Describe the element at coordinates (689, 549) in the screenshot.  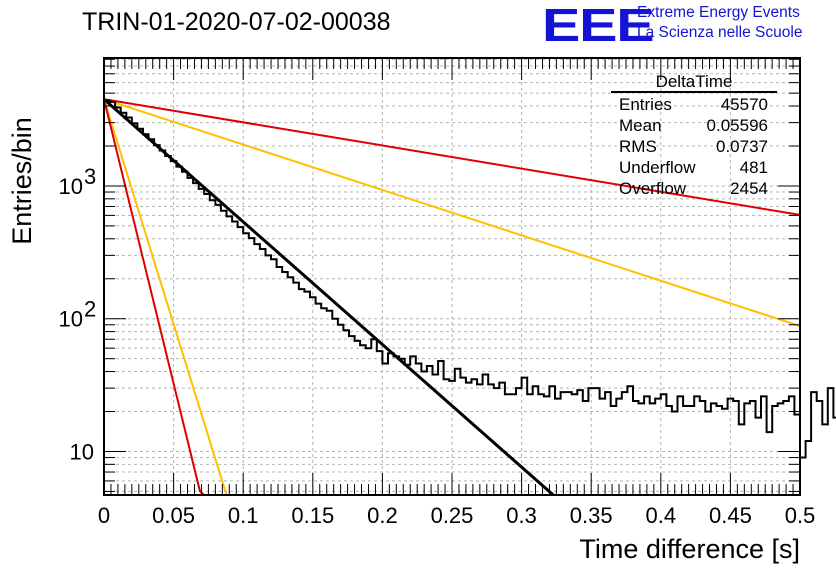
I see `x-axis-label: Time difference [s]` at that location.